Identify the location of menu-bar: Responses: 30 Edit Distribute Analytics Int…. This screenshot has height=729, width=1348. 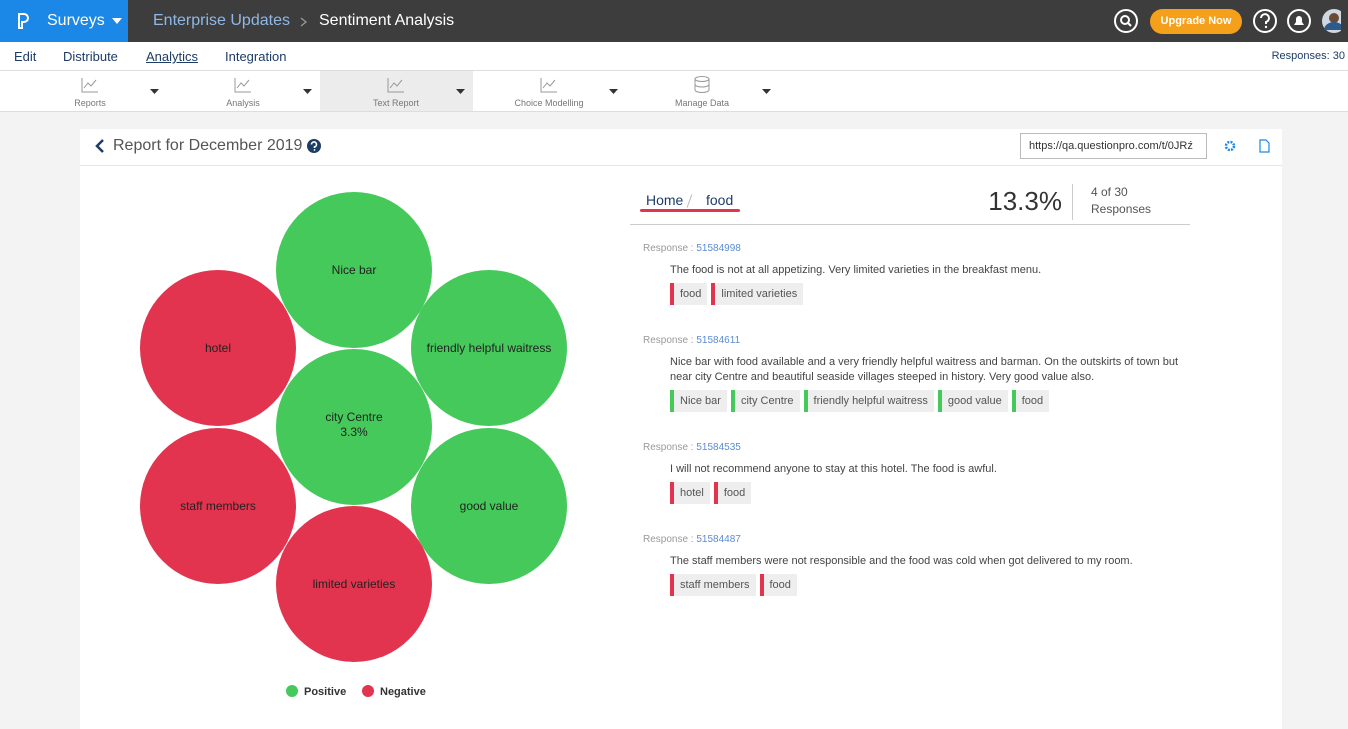
(674, 56).